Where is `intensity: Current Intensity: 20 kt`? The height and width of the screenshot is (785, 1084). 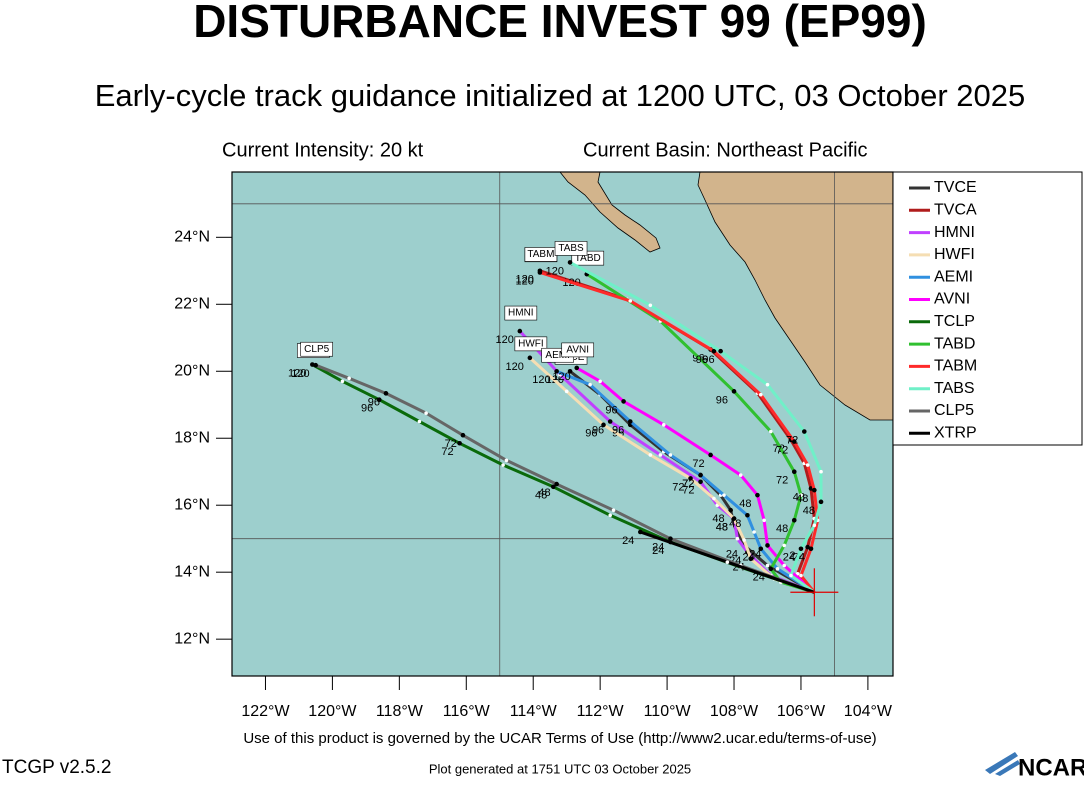 intensity: Current Intensity: 20 kt is located at coordinates (323, 150).